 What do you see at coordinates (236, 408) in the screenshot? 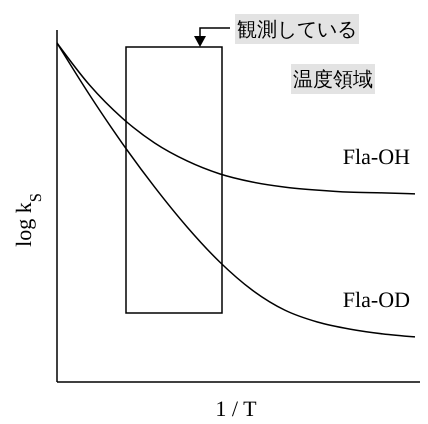
I see `x-axis-title: 1 / T` at bounding box center [236, 408].